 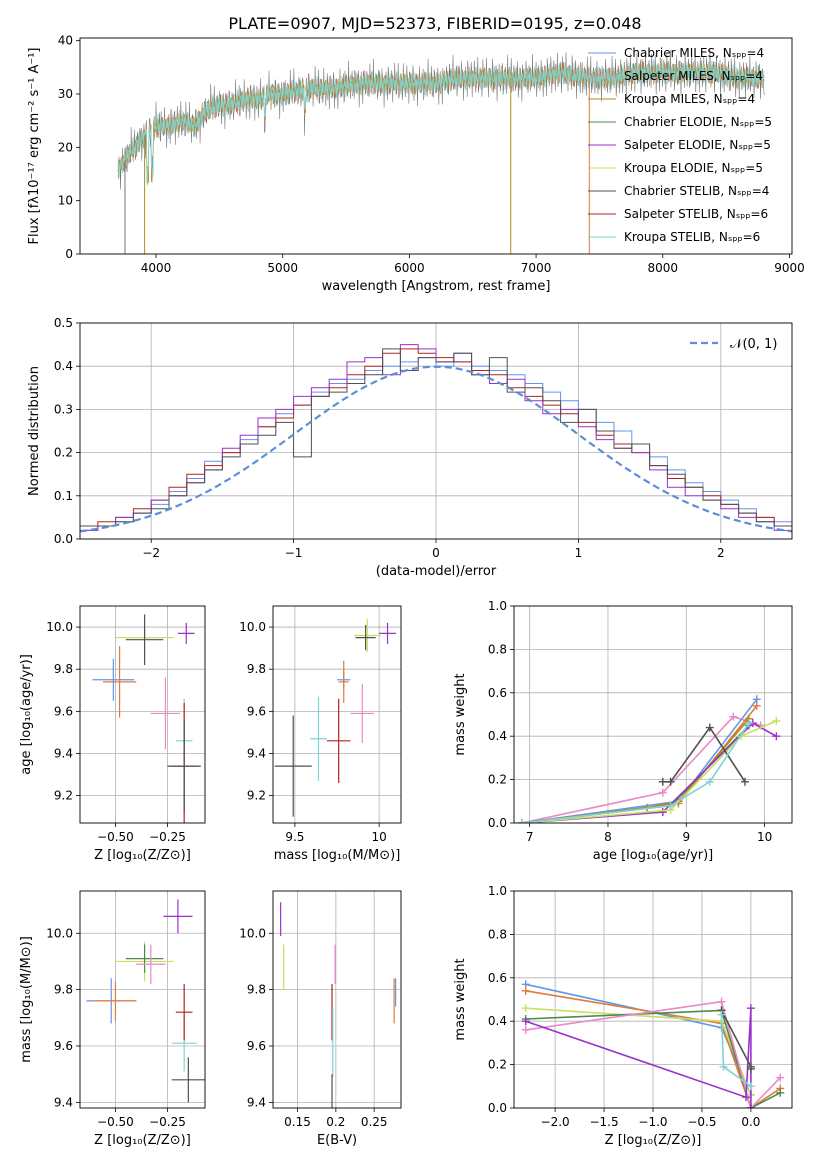 What do you see at coordinates (409, 268) in the screenshot?
I see `x-tick-label: 6000` at bounding box center [409, 268].